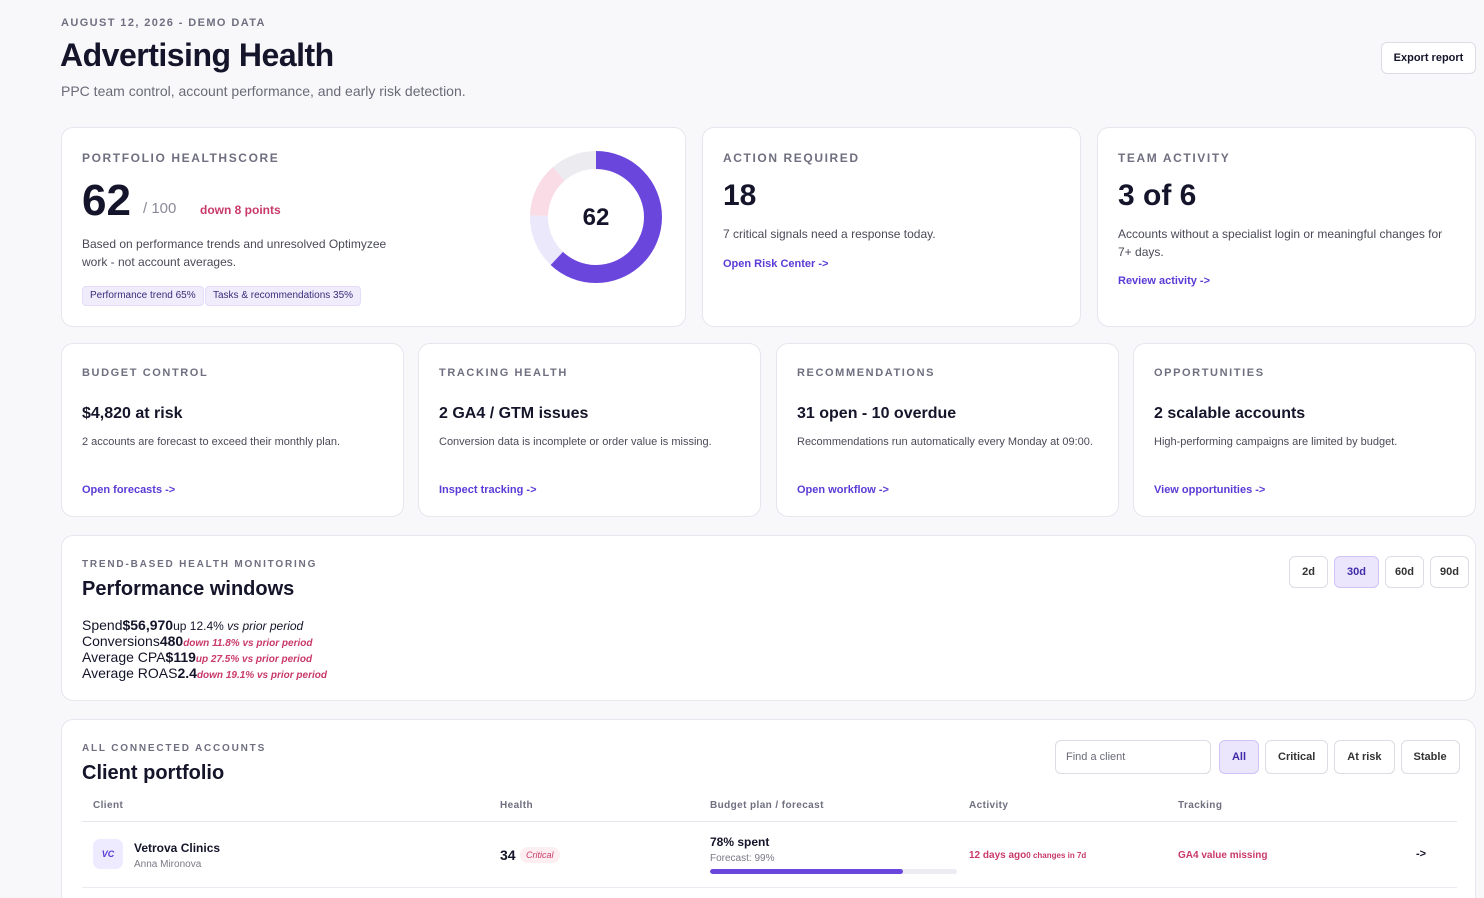  What do you see at coordinates (261, 675) in the screenshot?
I see `metric-delta: down 19.1% vs prior period` at bounding box center [261, 675].